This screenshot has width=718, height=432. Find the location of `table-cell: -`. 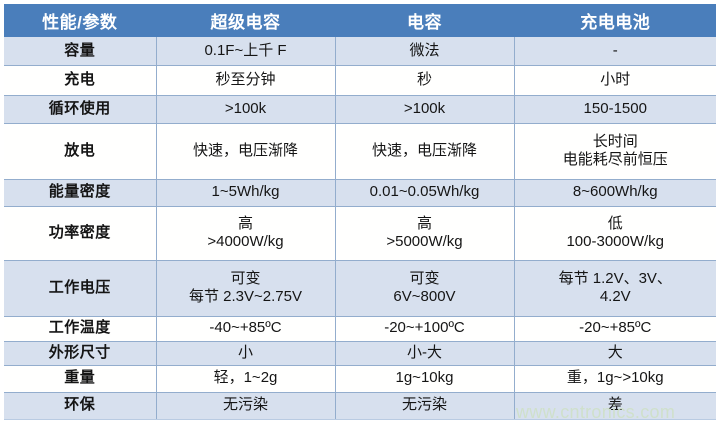

table-cell: - is located at coordinates (615, 51).